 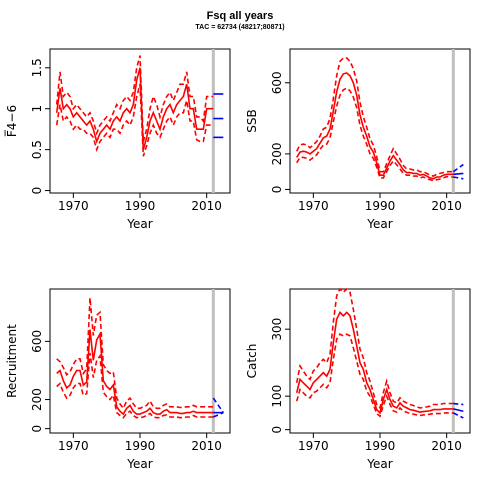 What do you see at coordinates (277, 396) in the screenshot?
I see `y-tick-label: 100` at bounding box center [277, 396].